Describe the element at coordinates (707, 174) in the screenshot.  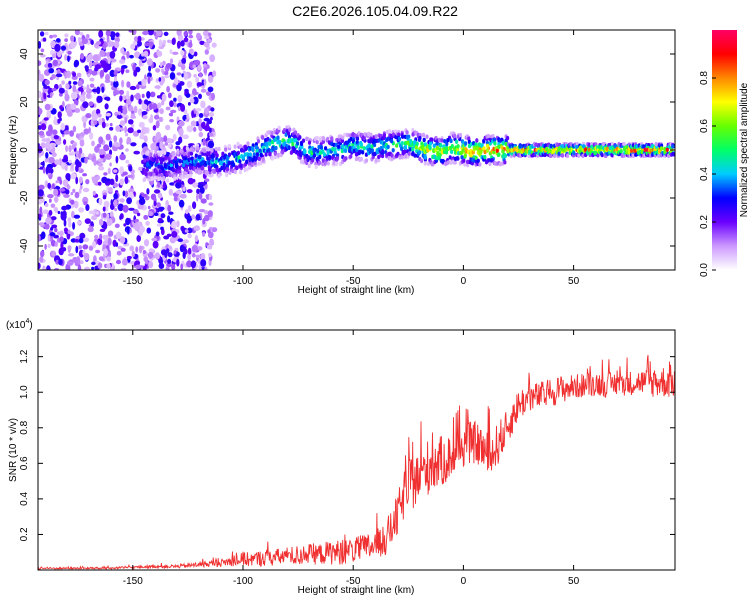
I see `colorbar-ticks: 0.0 0.2 0.4 0.6 0.8` at that location.